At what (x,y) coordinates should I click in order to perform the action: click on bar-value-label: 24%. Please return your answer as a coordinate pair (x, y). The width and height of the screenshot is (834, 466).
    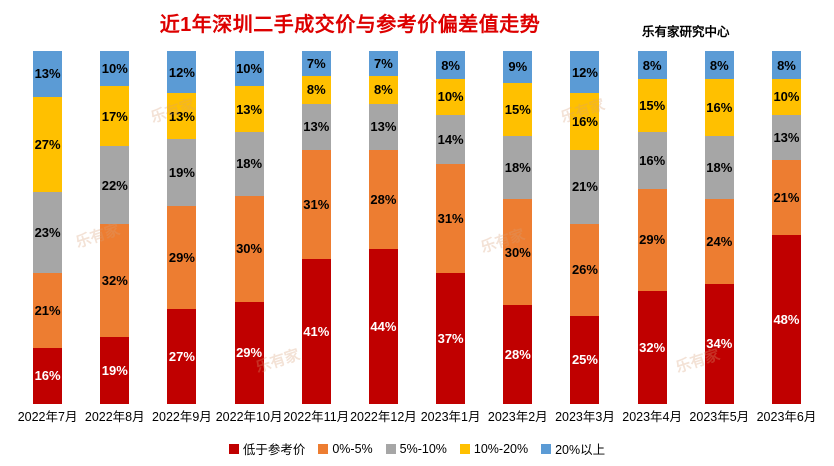
    Looking at the image, I should click on (719, 242).